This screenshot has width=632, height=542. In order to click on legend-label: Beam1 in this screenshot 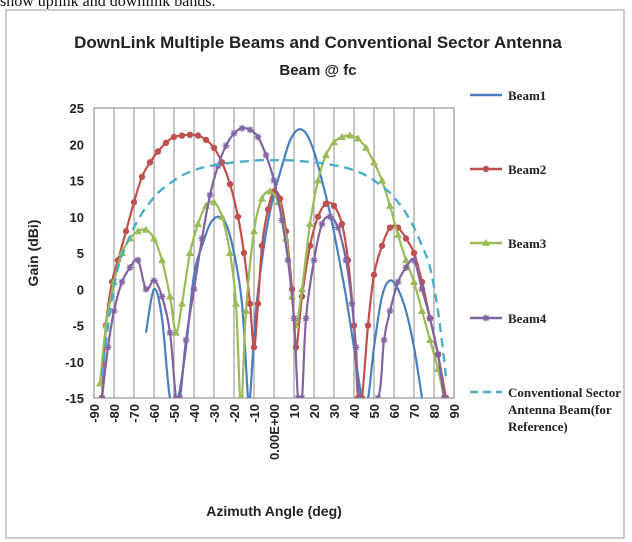, I will do `click(527, 95)`.